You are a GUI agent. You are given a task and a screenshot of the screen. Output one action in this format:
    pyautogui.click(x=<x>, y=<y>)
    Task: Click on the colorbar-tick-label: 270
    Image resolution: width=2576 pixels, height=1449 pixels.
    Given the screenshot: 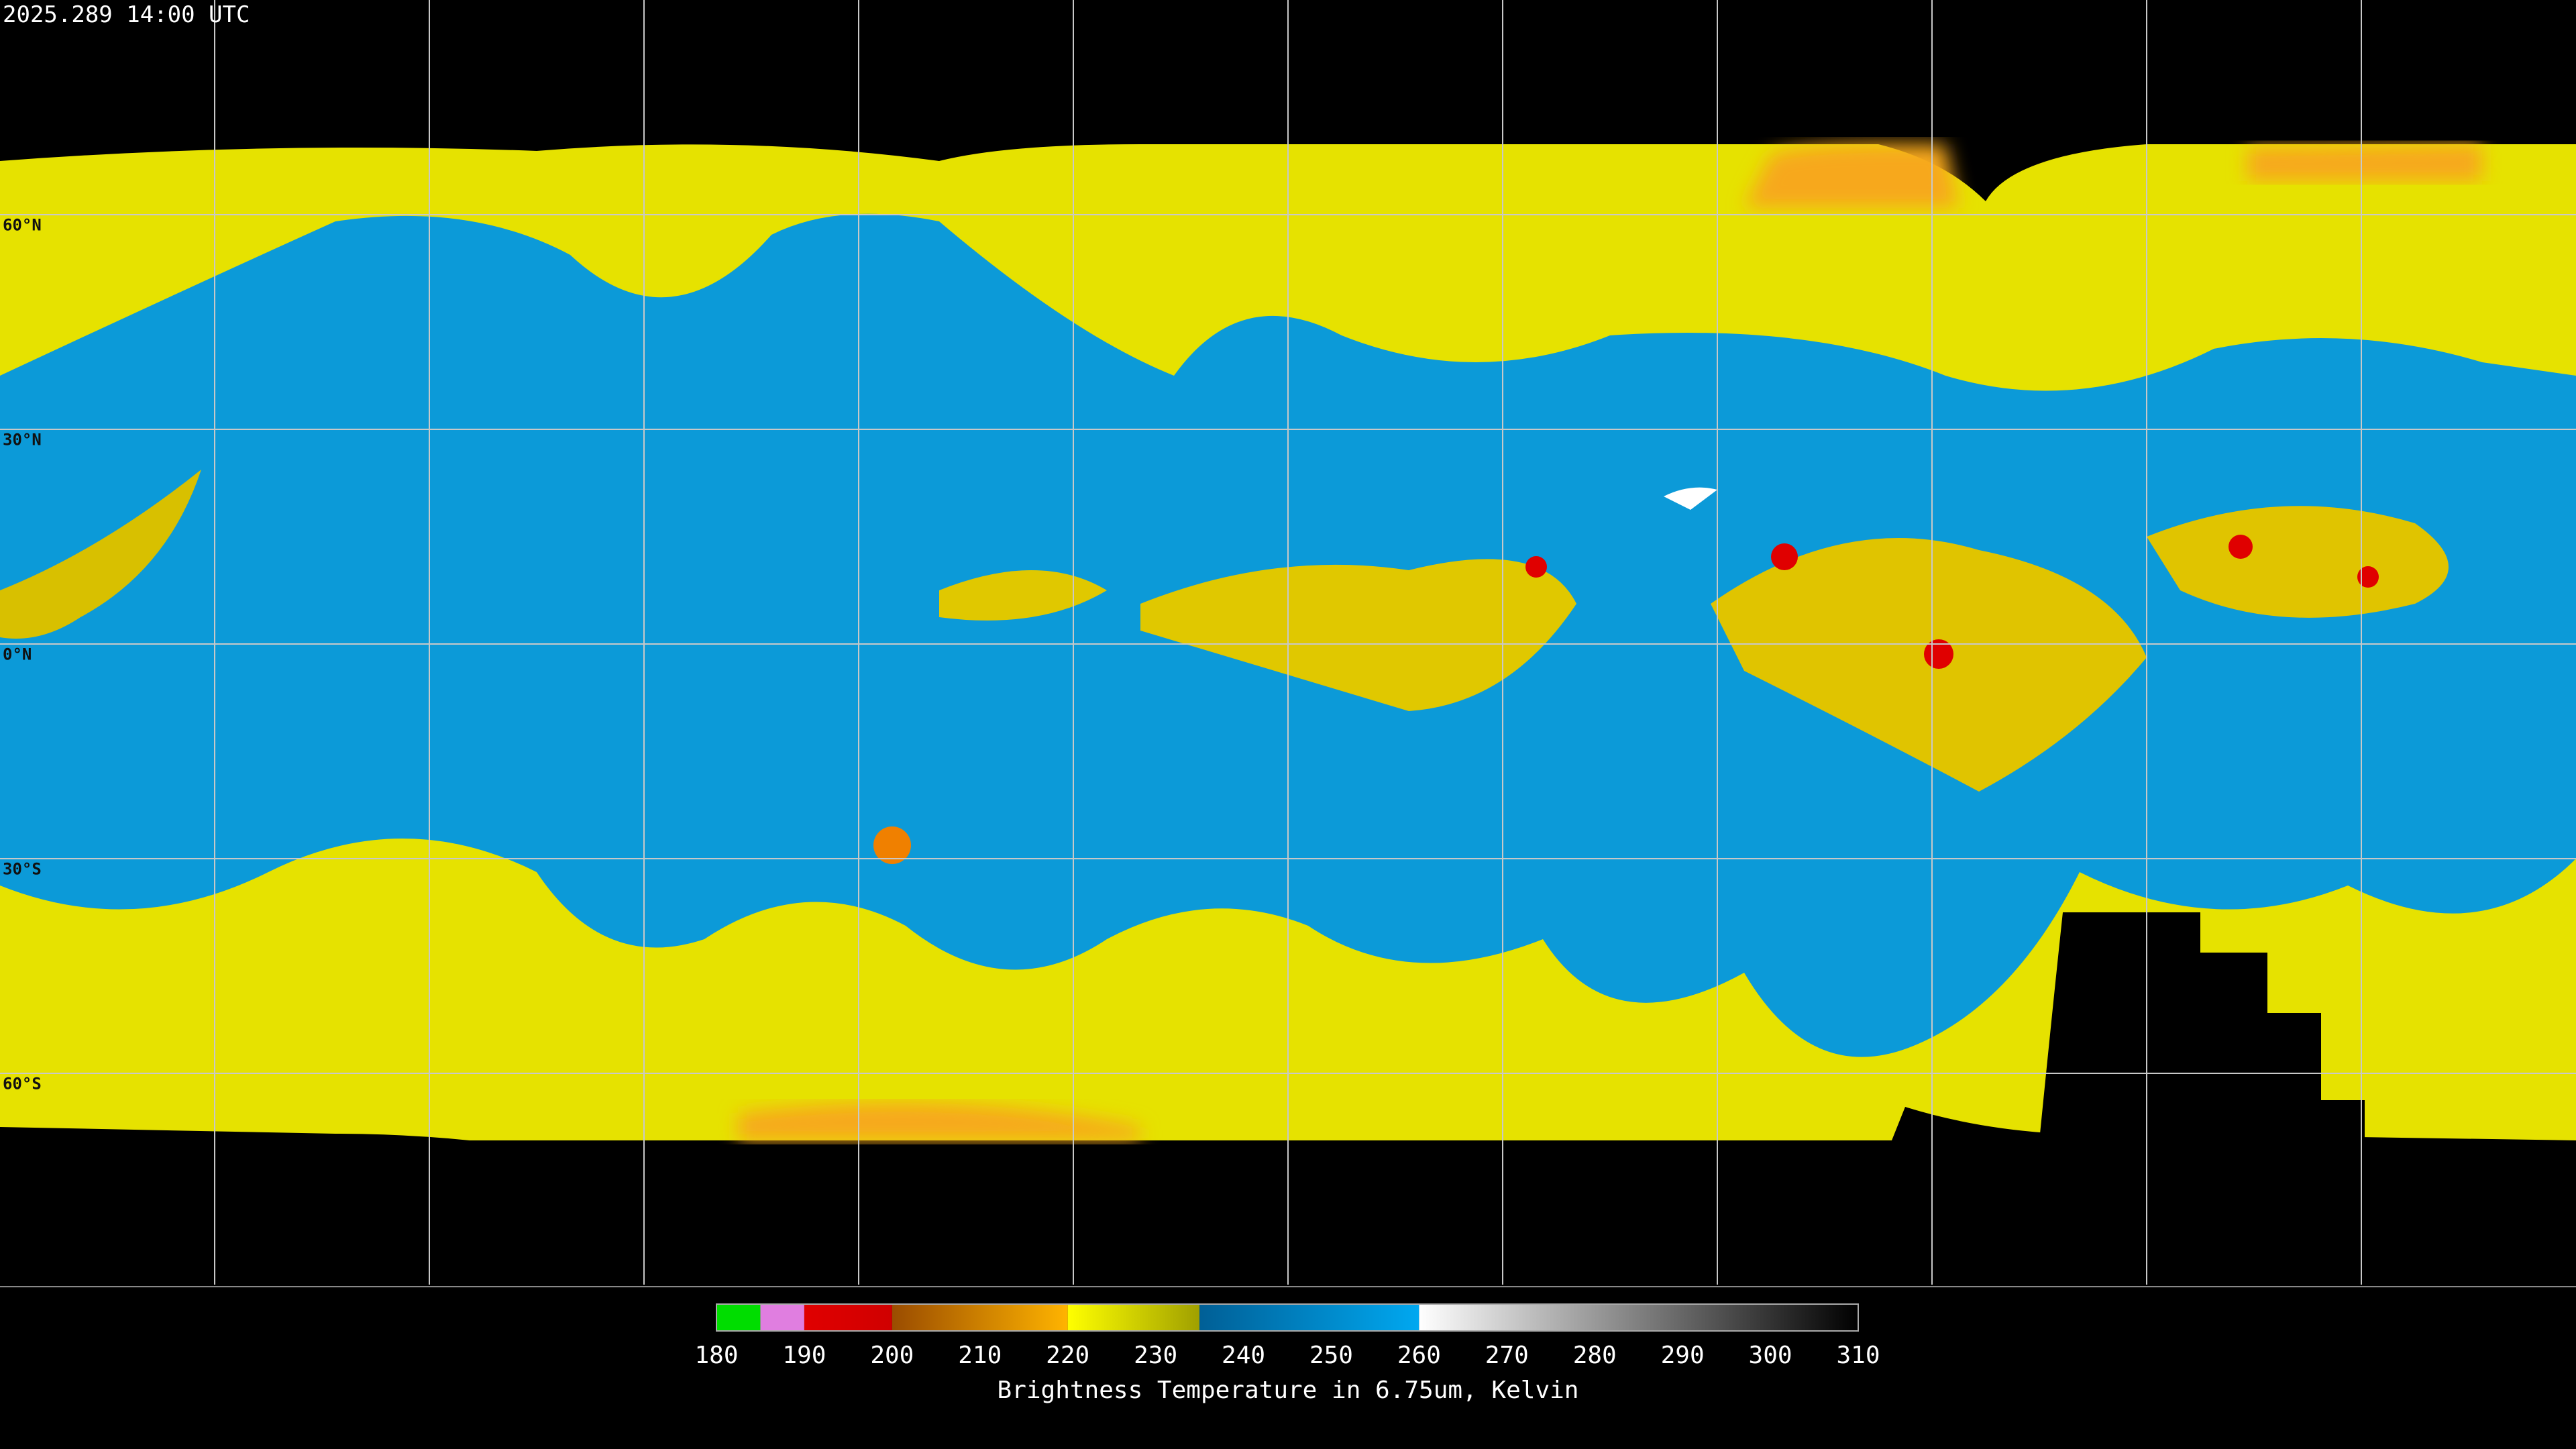 What is the action you would take?
    pyautogui.click(x=1507, y=1355)
    